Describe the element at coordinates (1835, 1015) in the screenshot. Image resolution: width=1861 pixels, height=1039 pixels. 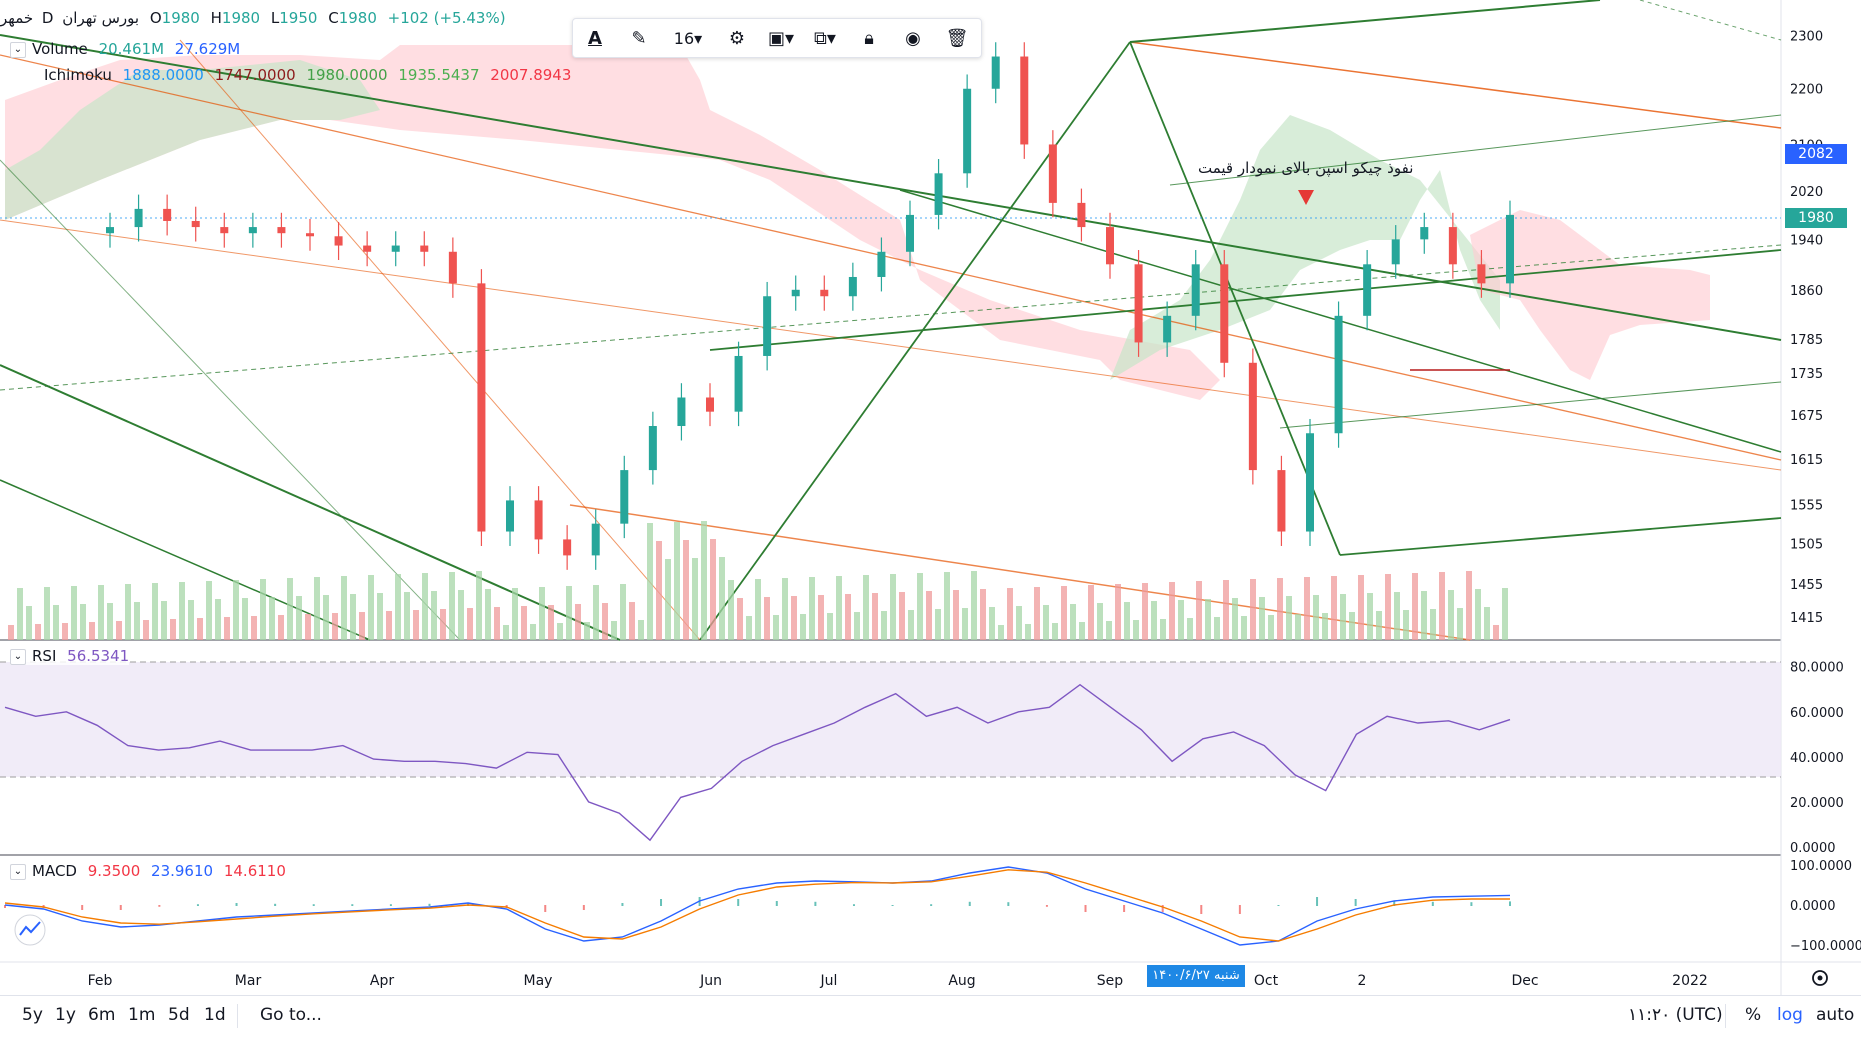
I see `auto-toggle: auto` at that location.